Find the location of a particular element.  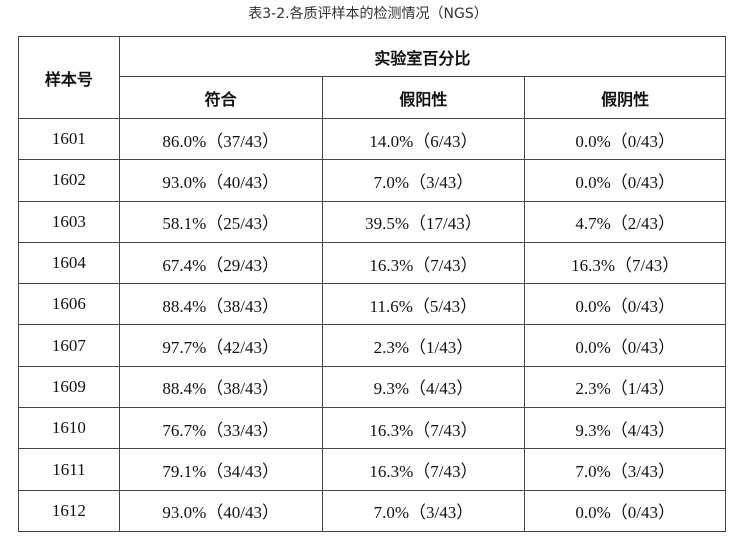

table-row: 1607 97.7%（42/43） 2.3%（1/43） 0.0%（0/43） is located at coordinates (372, 345).